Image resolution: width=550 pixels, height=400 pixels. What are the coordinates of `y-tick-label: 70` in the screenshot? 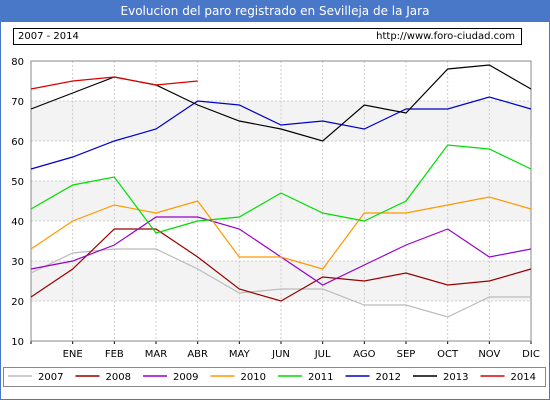 It's located at (17, 102).